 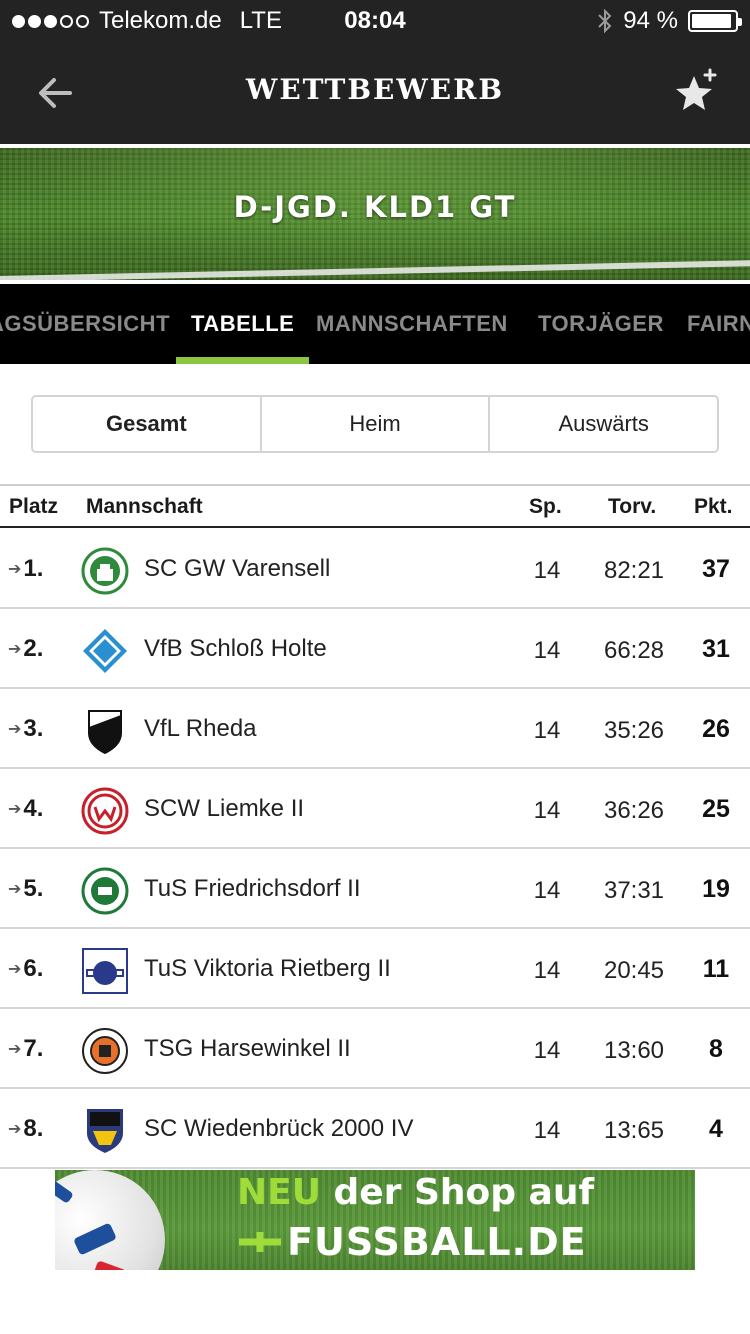 I want to click on points: 26, so click(x=716, y=729).